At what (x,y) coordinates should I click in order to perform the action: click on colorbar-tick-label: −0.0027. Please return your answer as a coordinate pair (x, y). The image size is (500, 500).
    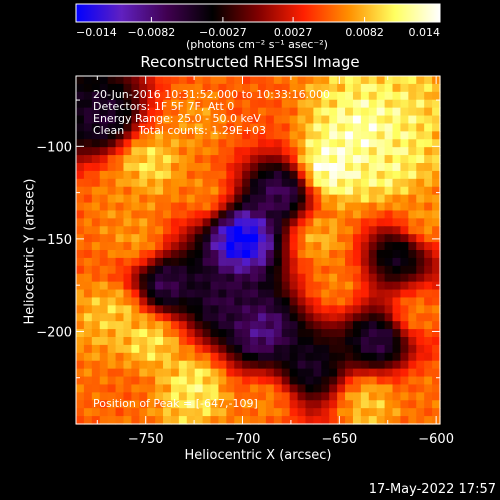
    Looking at the image, I should click on (223, 32).